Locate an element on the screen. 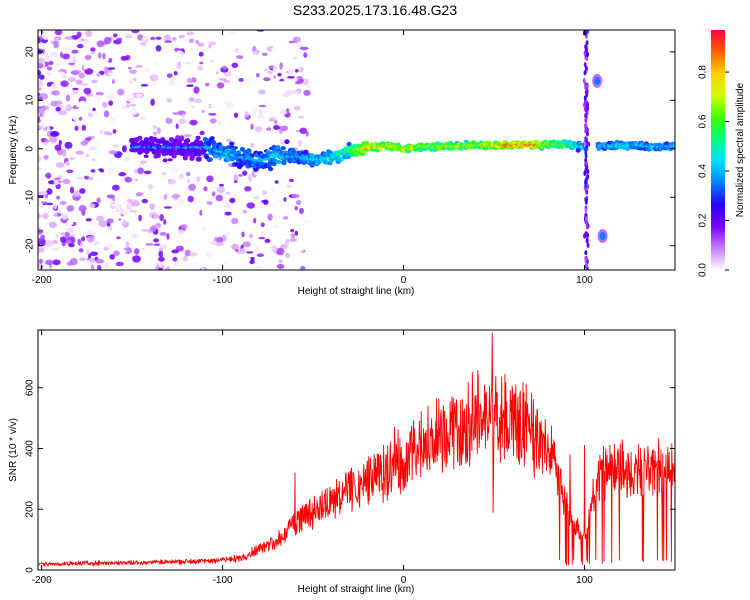 The height and width of the screenshot is (600, 750). y-tick-label: 200 is located at coordinates (30, 508).